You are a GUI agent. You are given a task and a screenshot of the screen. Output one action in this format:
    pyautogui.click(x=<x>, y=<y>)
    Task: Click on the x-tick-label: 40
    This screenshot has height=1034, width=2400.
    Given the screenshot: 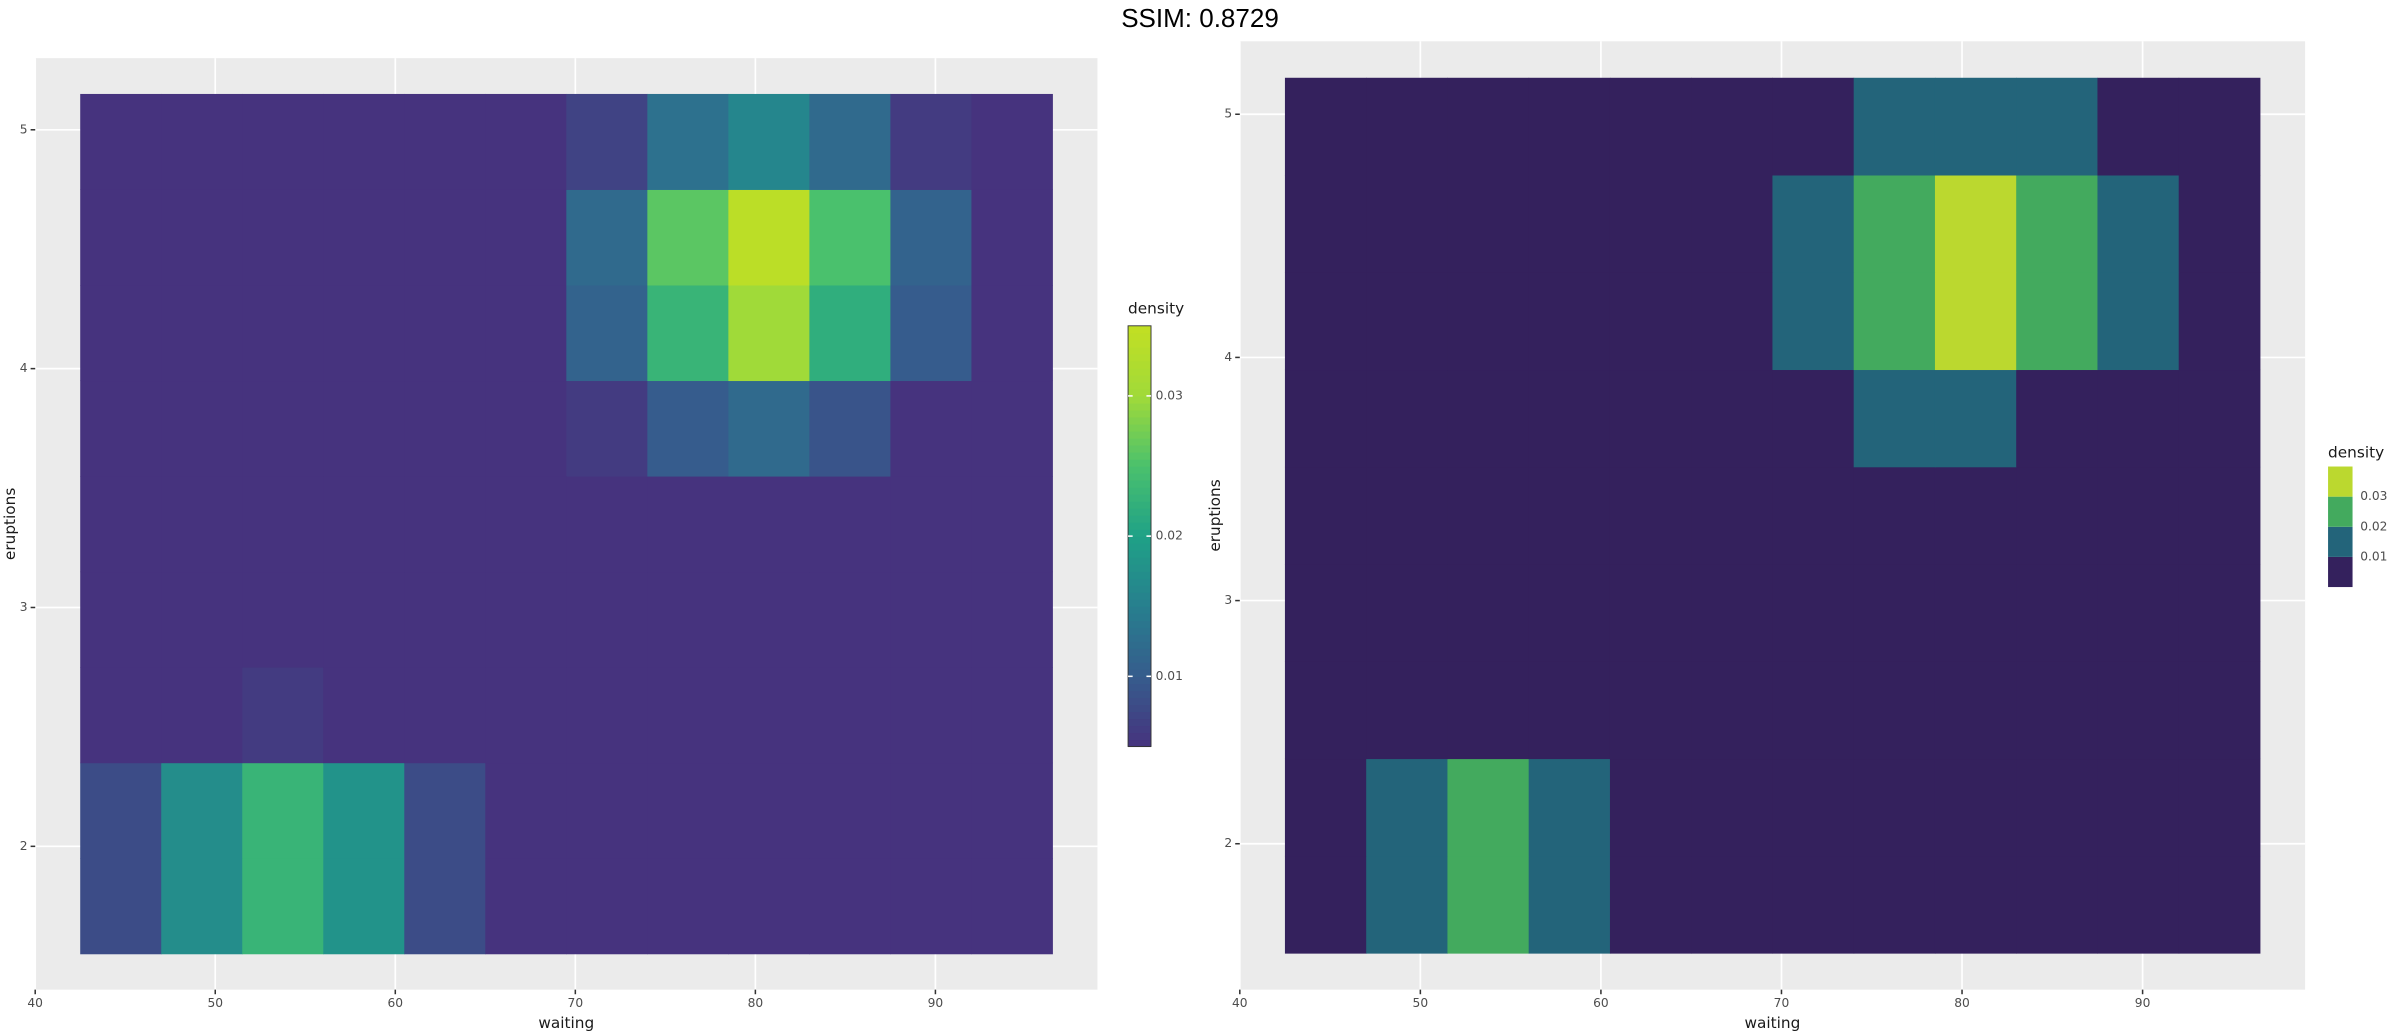 What is the action you would take?
    pyautogui.click(x=1240, y=1003)
    